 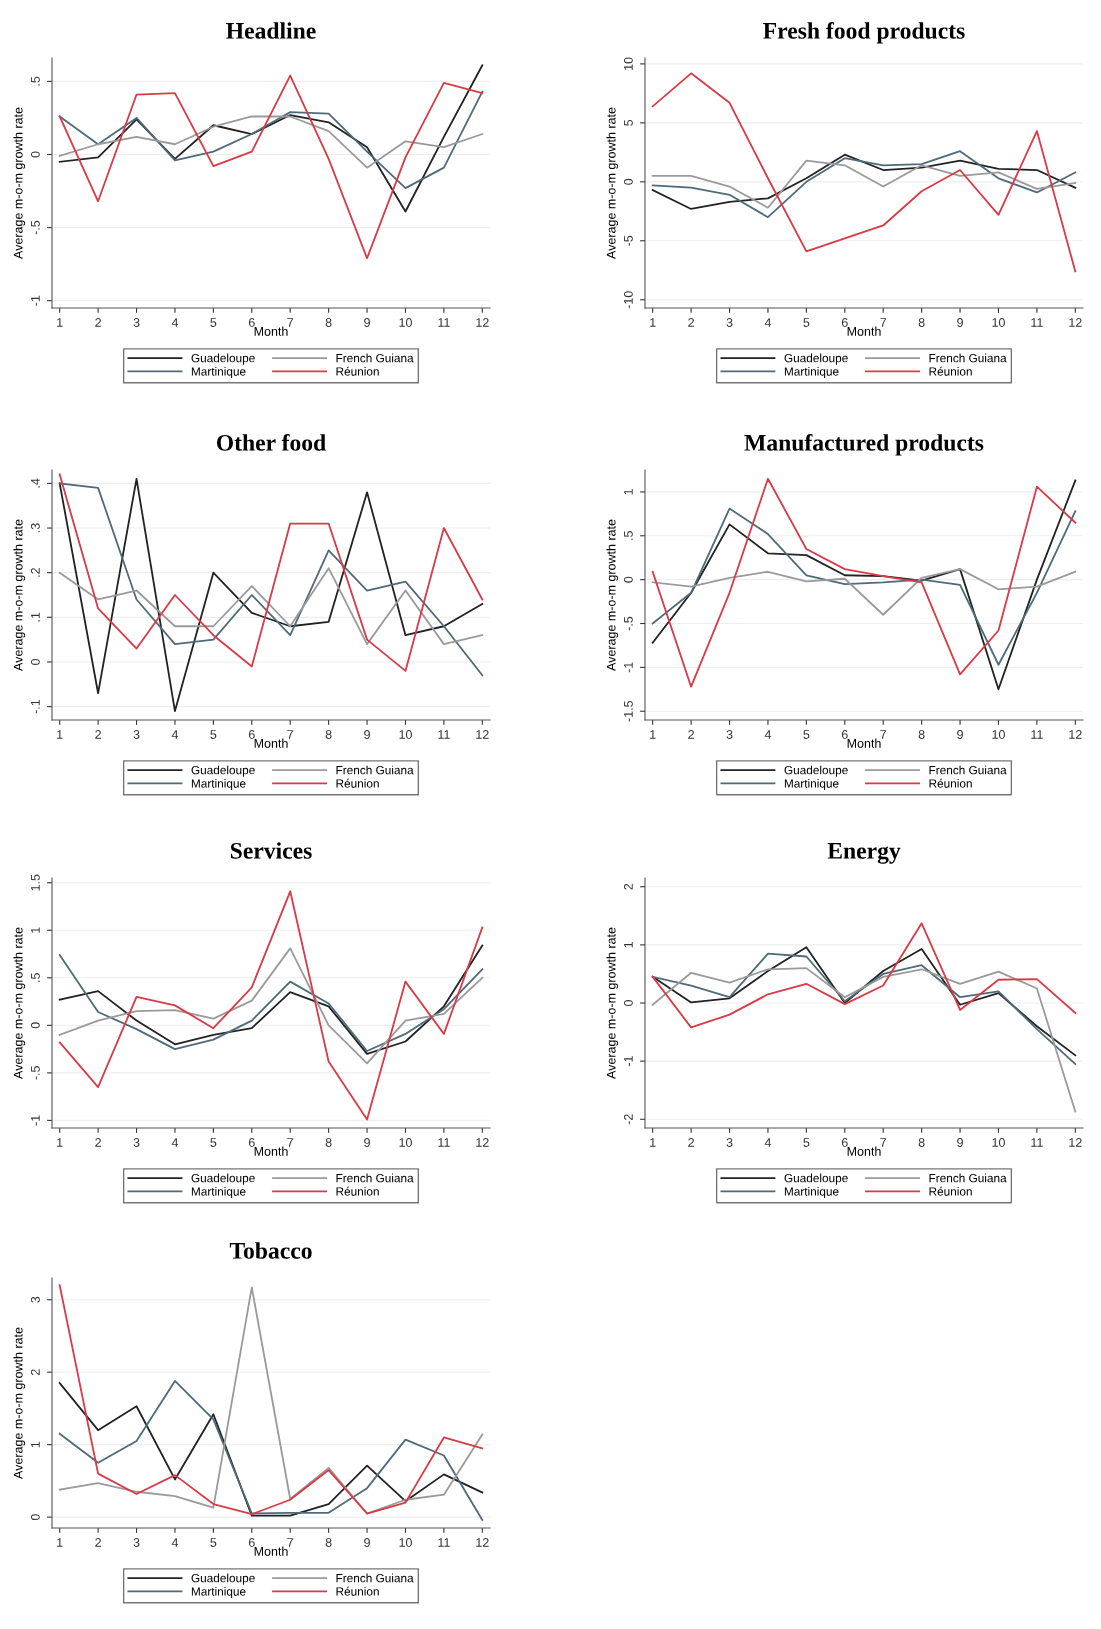 What do you see at coordinates (35, 1372) in the screenshot?
I see `y-tick-label: 2` at bounding box center [35, 1372].